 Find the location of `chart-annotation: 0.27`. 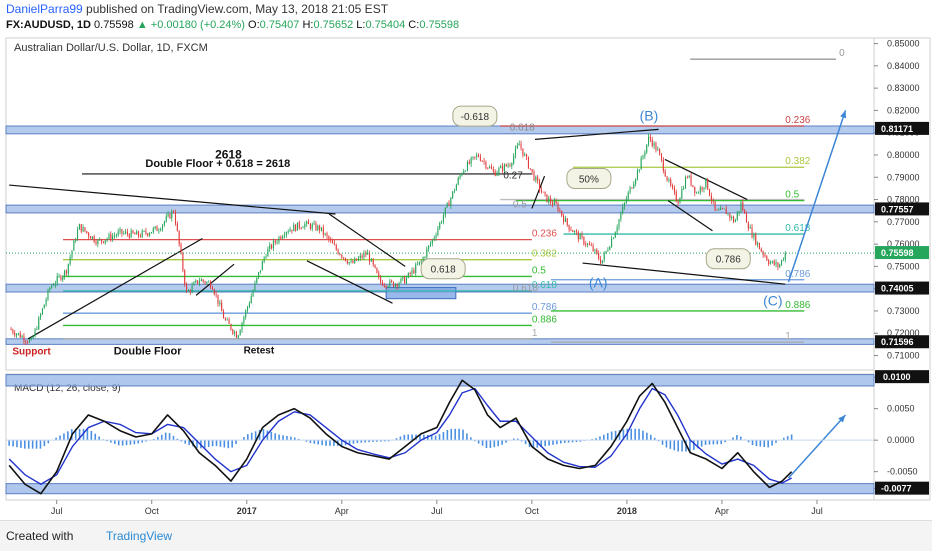

chart-annotation: 0.27 is located at coordinates (513, 175).